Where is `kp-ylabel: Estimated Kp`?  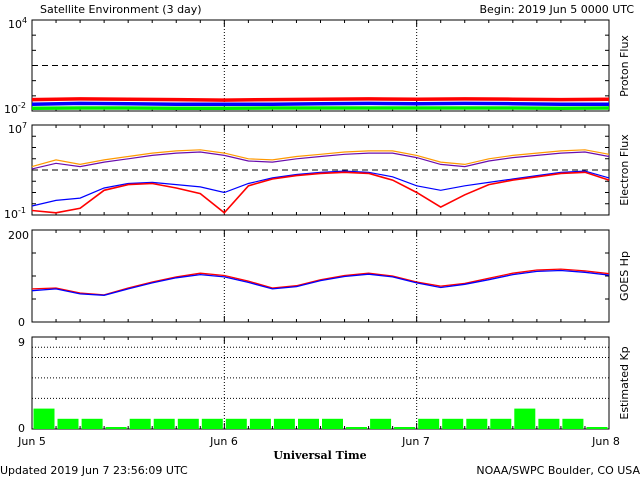
kp-ylabel: Estimated Kp is located at coordinates (624, 382).